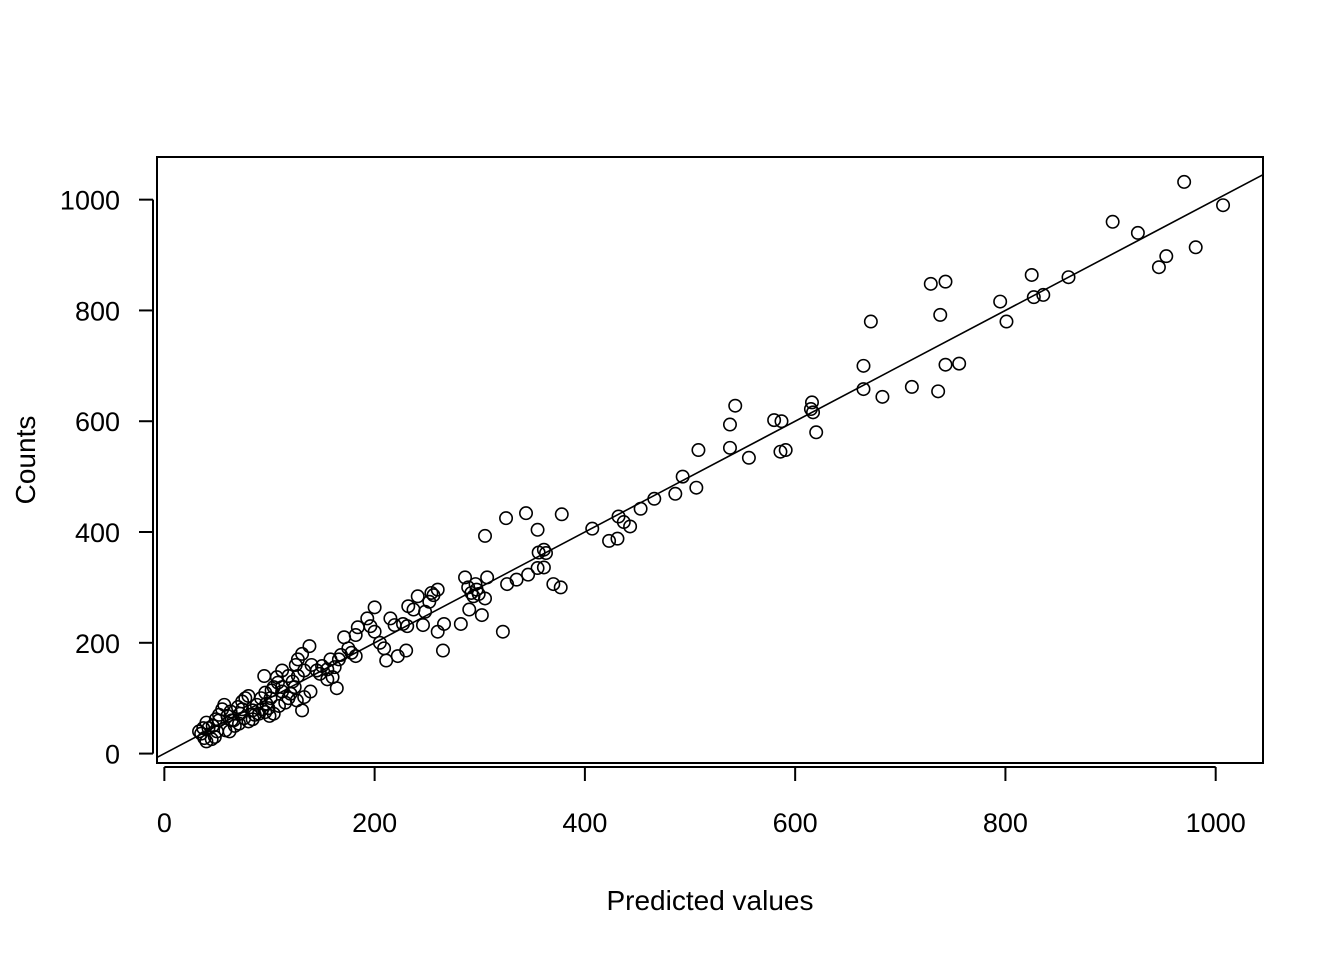  What do you see at coordinates (97, 311) in the screenshot?
I see `y-tick-label: 800` at bounding box center [97, 311].